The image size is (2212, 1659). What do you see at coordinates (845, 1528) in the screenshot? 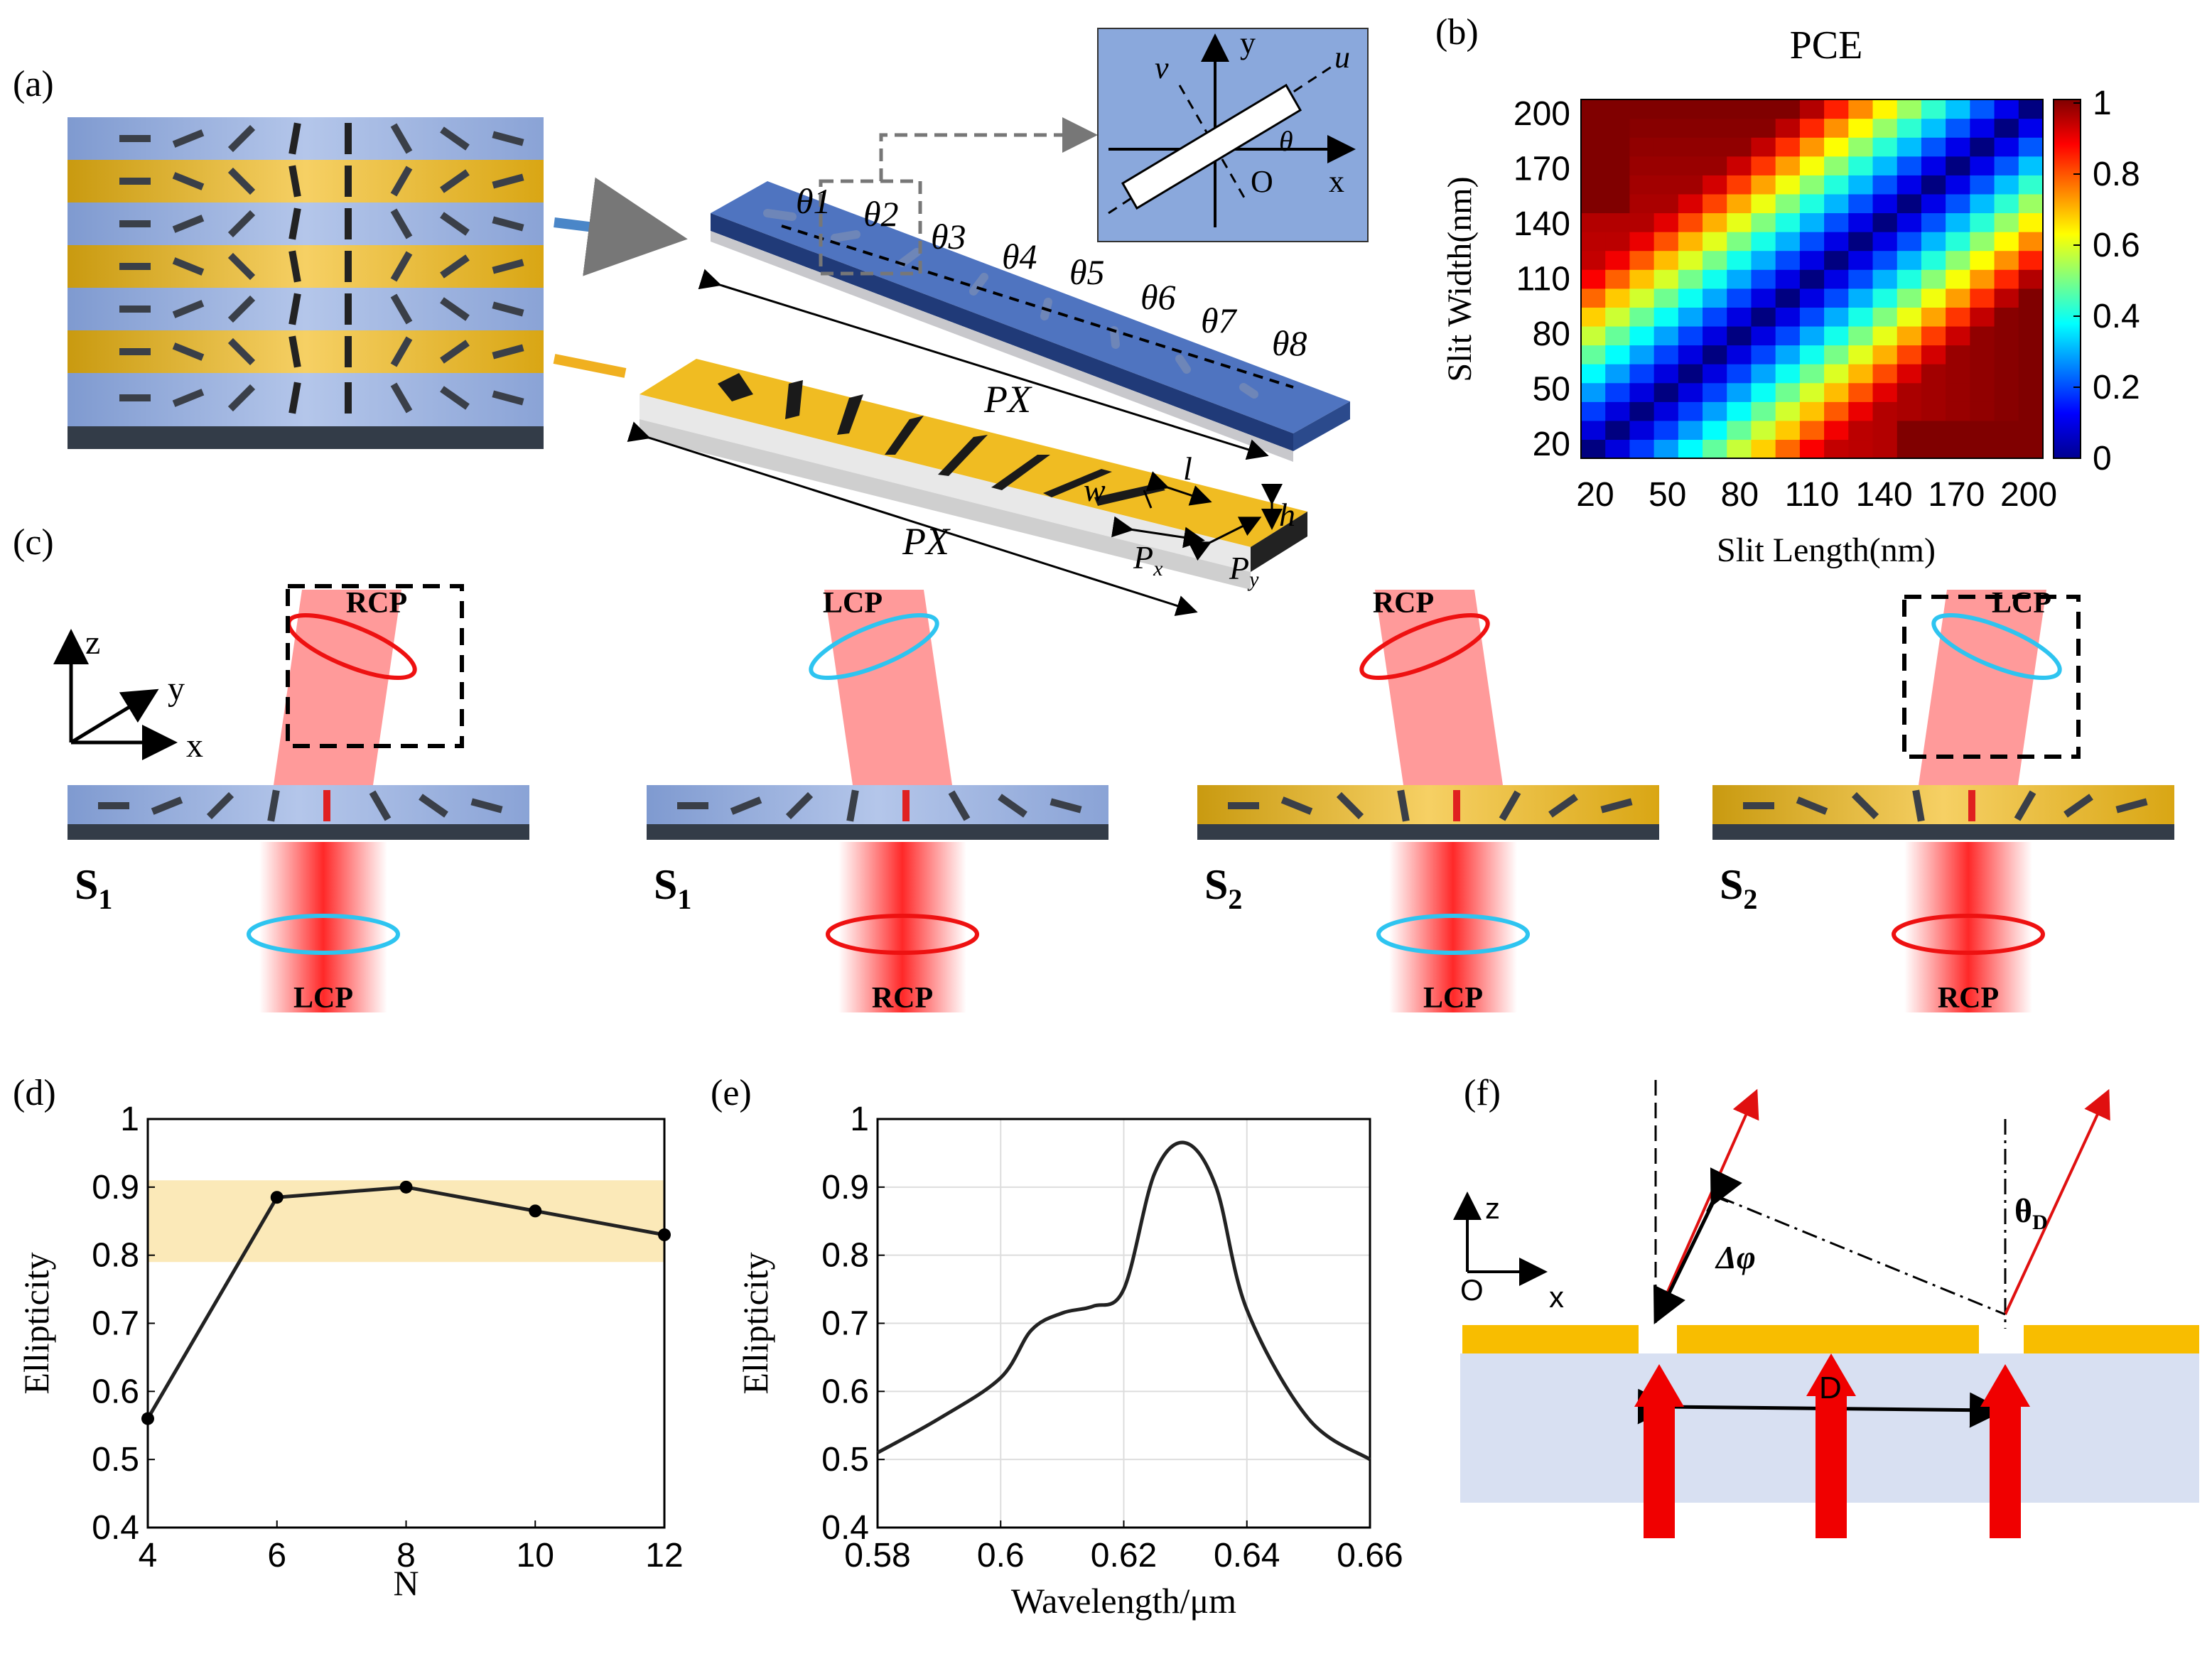
I see `y-tick-label: 0.4` at bounding box center [845, 1528].